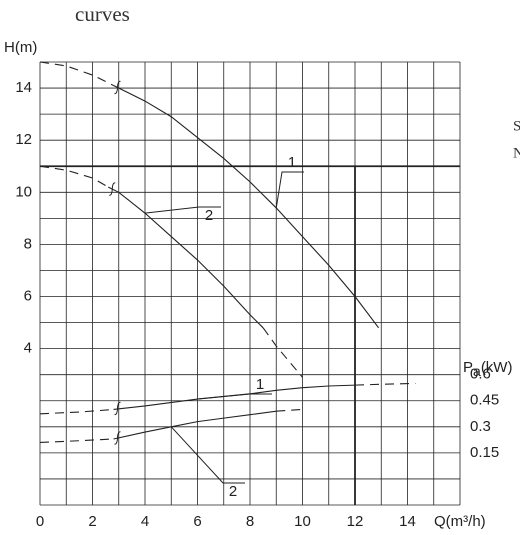 The height and width of the screenshot is (535, 520). I want to click on x-axis-label: Q(m³/h), so click(460, 521).